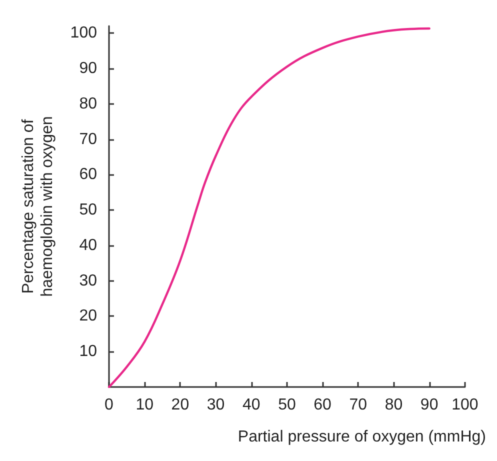  Describe the element at coordinates (362, 437) in the screenshot. I see `x-axis-title: Partial pressure of oxygen (mmHg)` at that location.